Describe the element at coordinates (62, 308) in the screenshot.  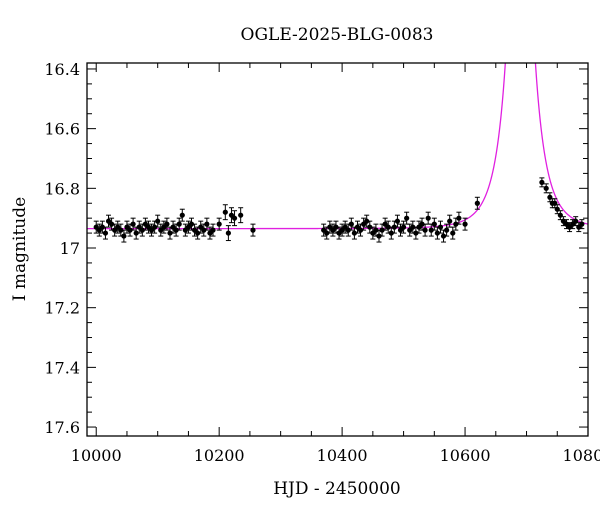
I see `y-tick-label: 17.2` at that location.